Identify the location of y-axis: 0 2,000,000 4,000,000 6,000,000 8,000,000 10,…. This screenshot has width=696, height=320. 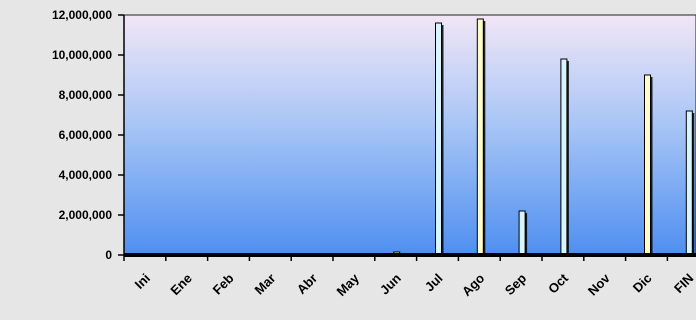
(88, 135).